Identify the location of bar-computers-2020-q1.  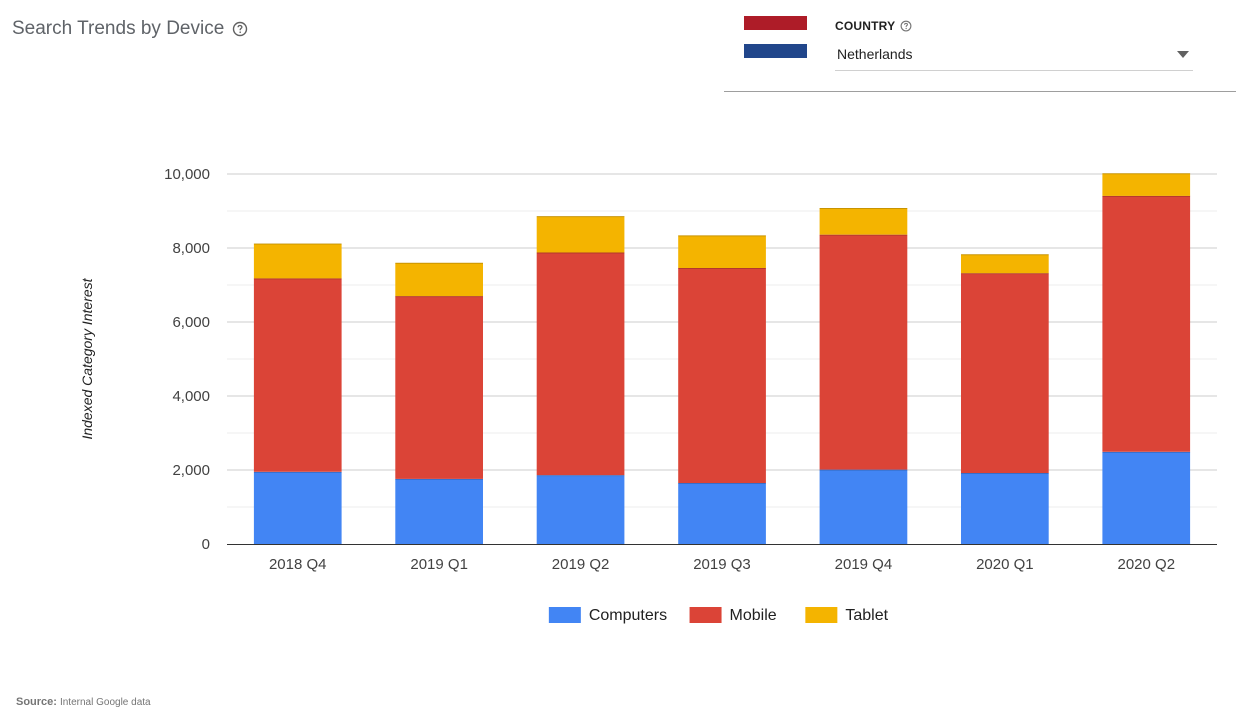
(1005, 508).